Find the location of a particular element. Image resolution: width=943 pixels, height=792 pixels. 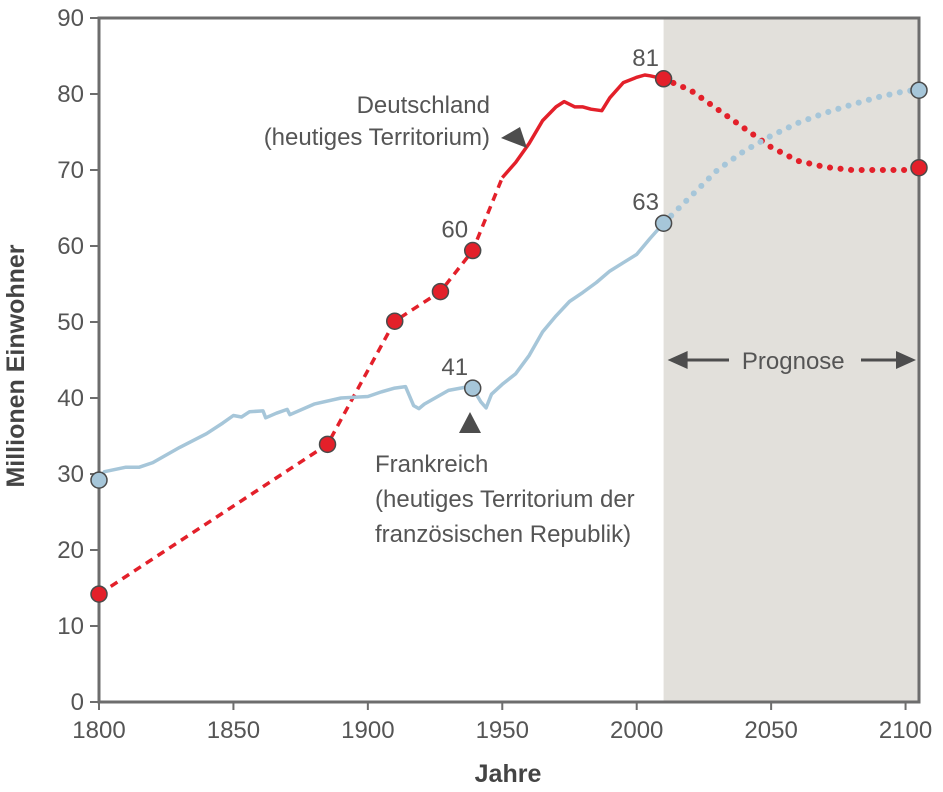

y-tick-label: 40 is located at coordinates (70, 398).